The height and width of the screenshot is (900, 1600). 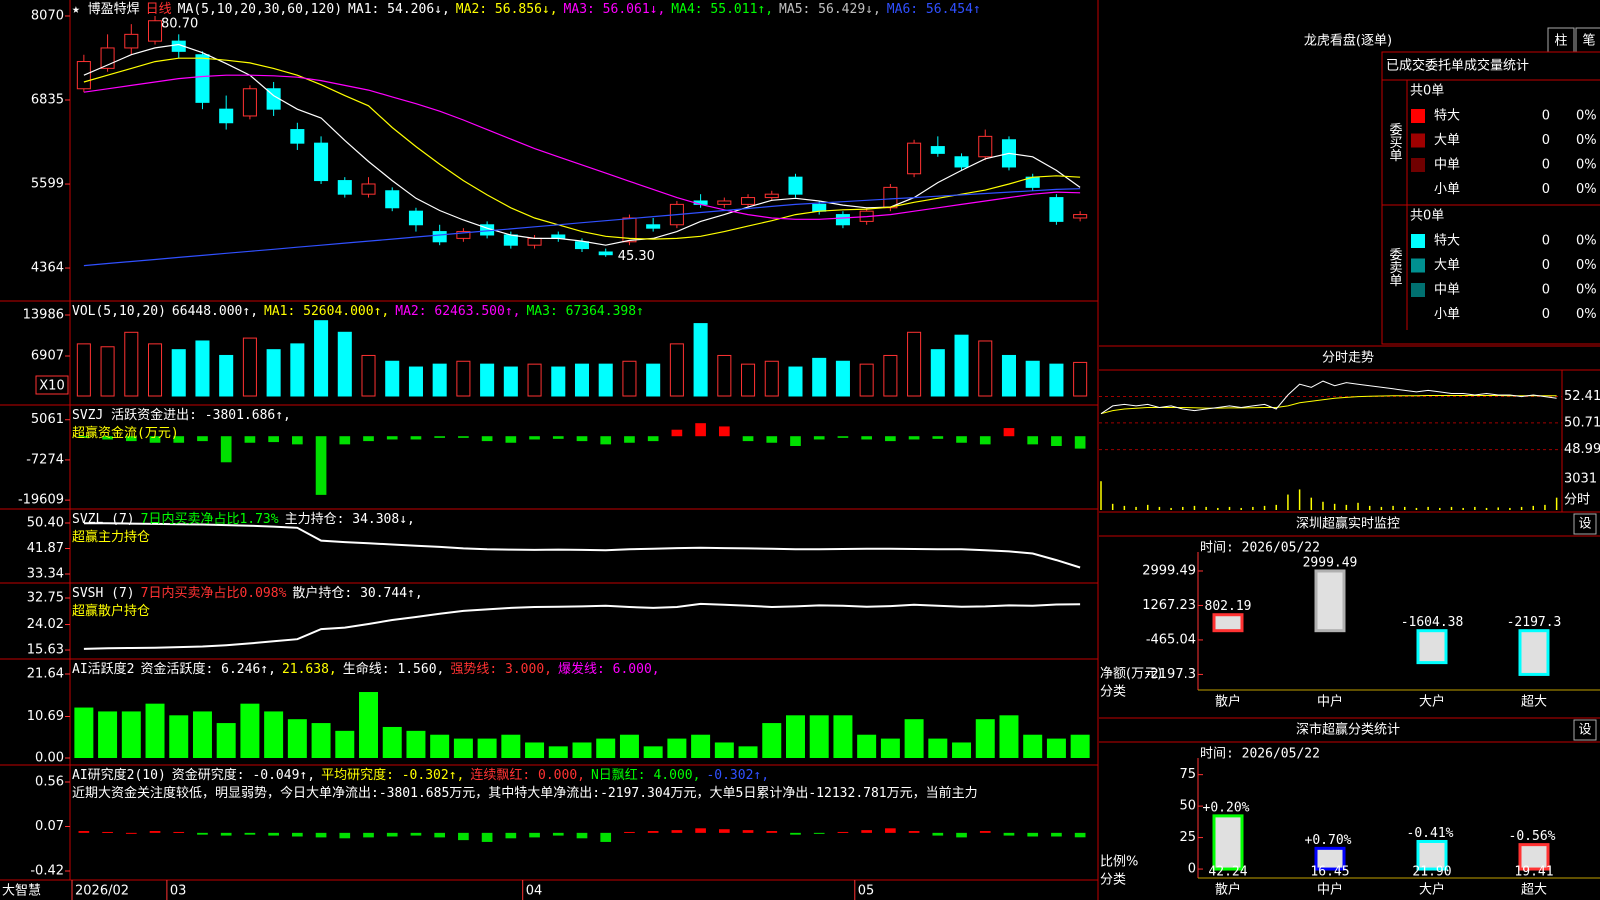 What do you see at coordinates (1131, 674) in the screenshot?
I see `y-axis-label: 净额(万元)` at bounding box center [1131, 674].